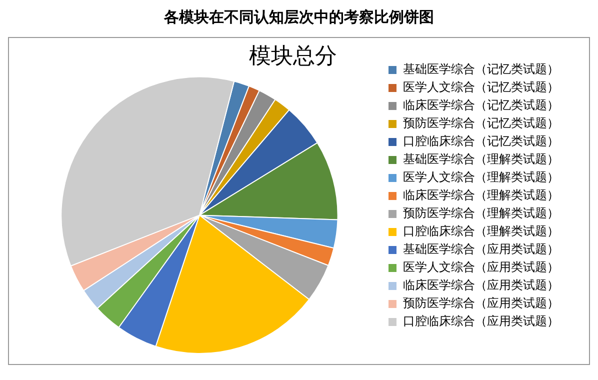  I want to click on legend-label: 临床医学综合（记忆类试题）, so click(481, 105).